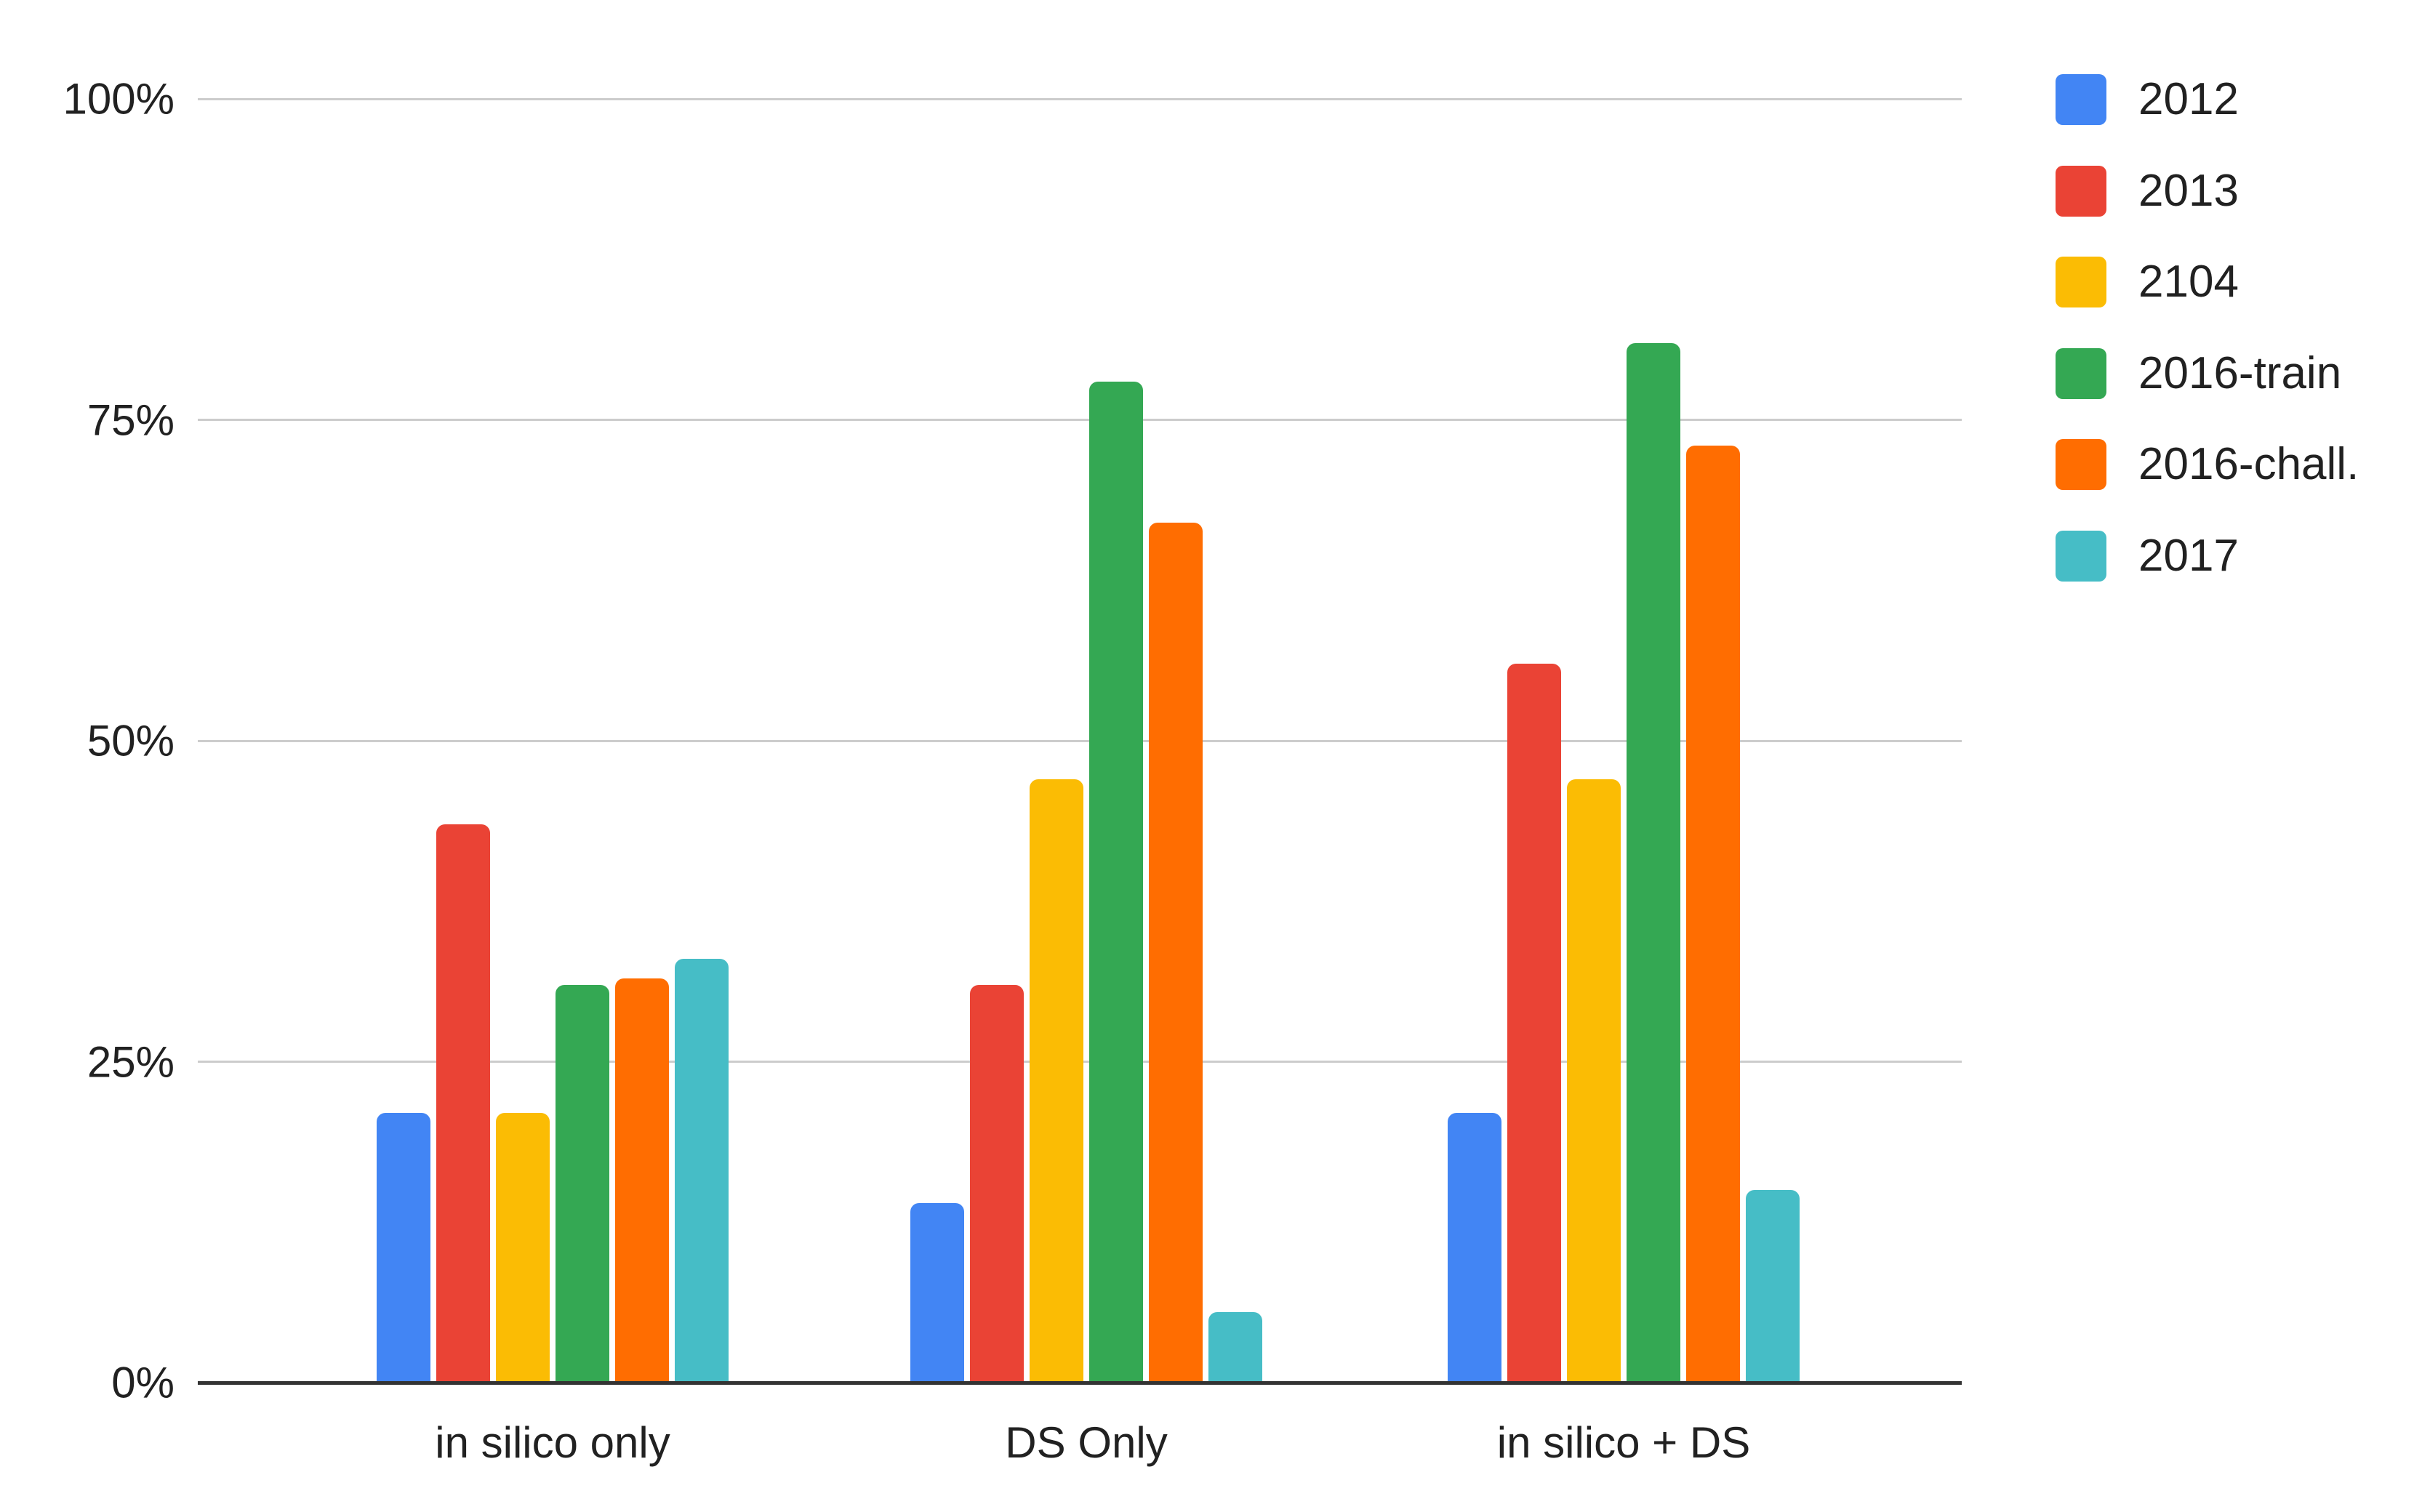  Describe the element at coordinates (523, 1248) in the screenshot. I see `bar-2104-in-silico-only` at that location.